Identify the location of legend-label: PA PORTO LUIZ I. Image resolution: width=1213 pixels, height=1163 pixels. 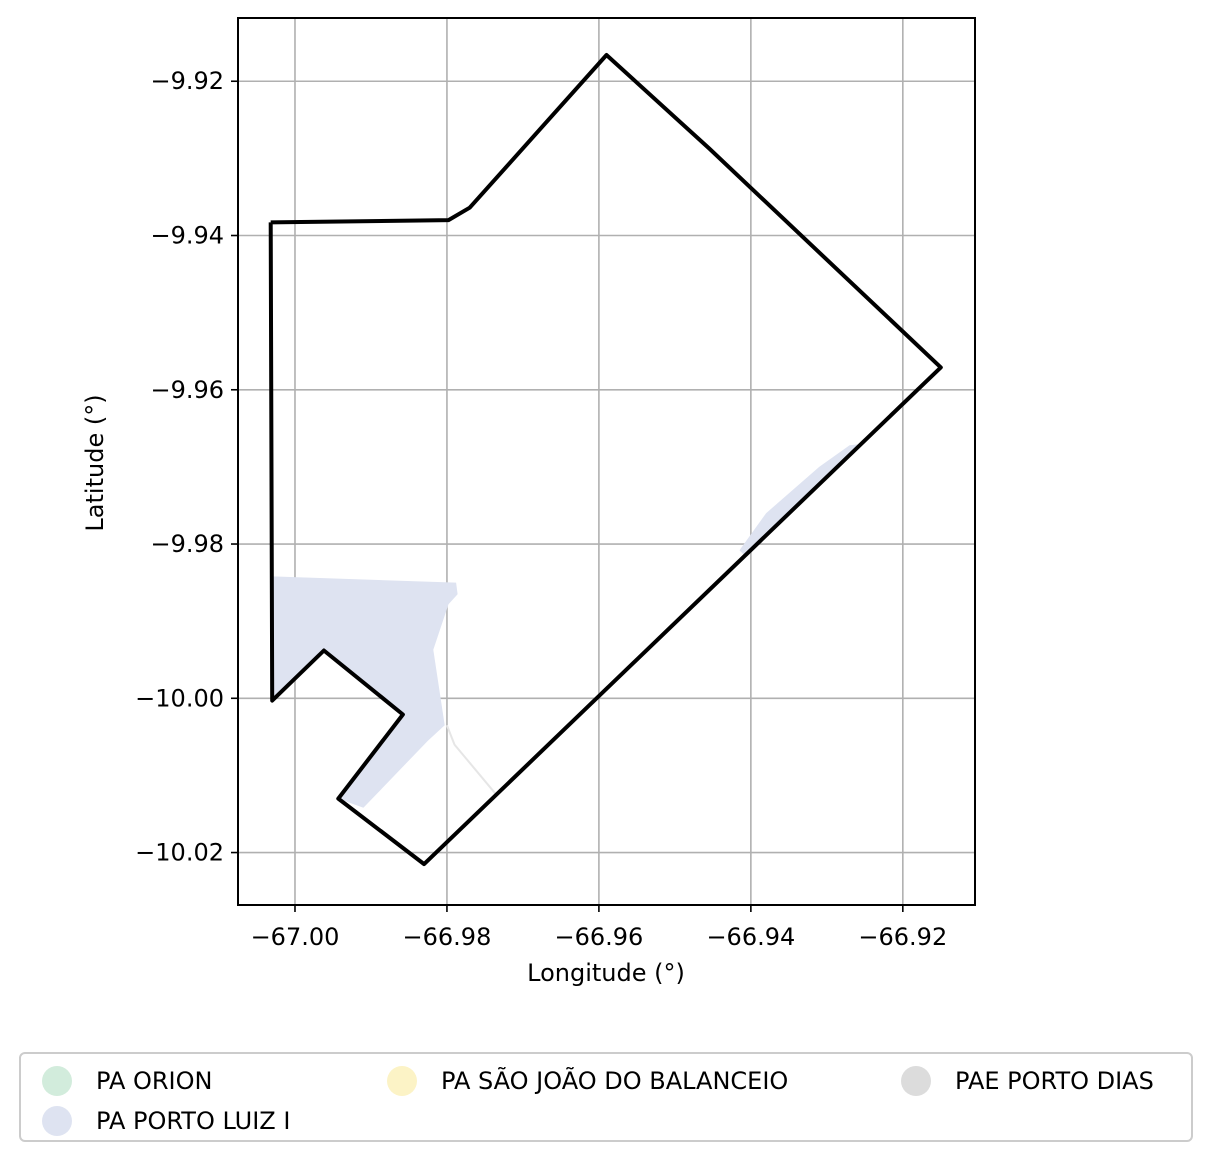
(193, 1121).